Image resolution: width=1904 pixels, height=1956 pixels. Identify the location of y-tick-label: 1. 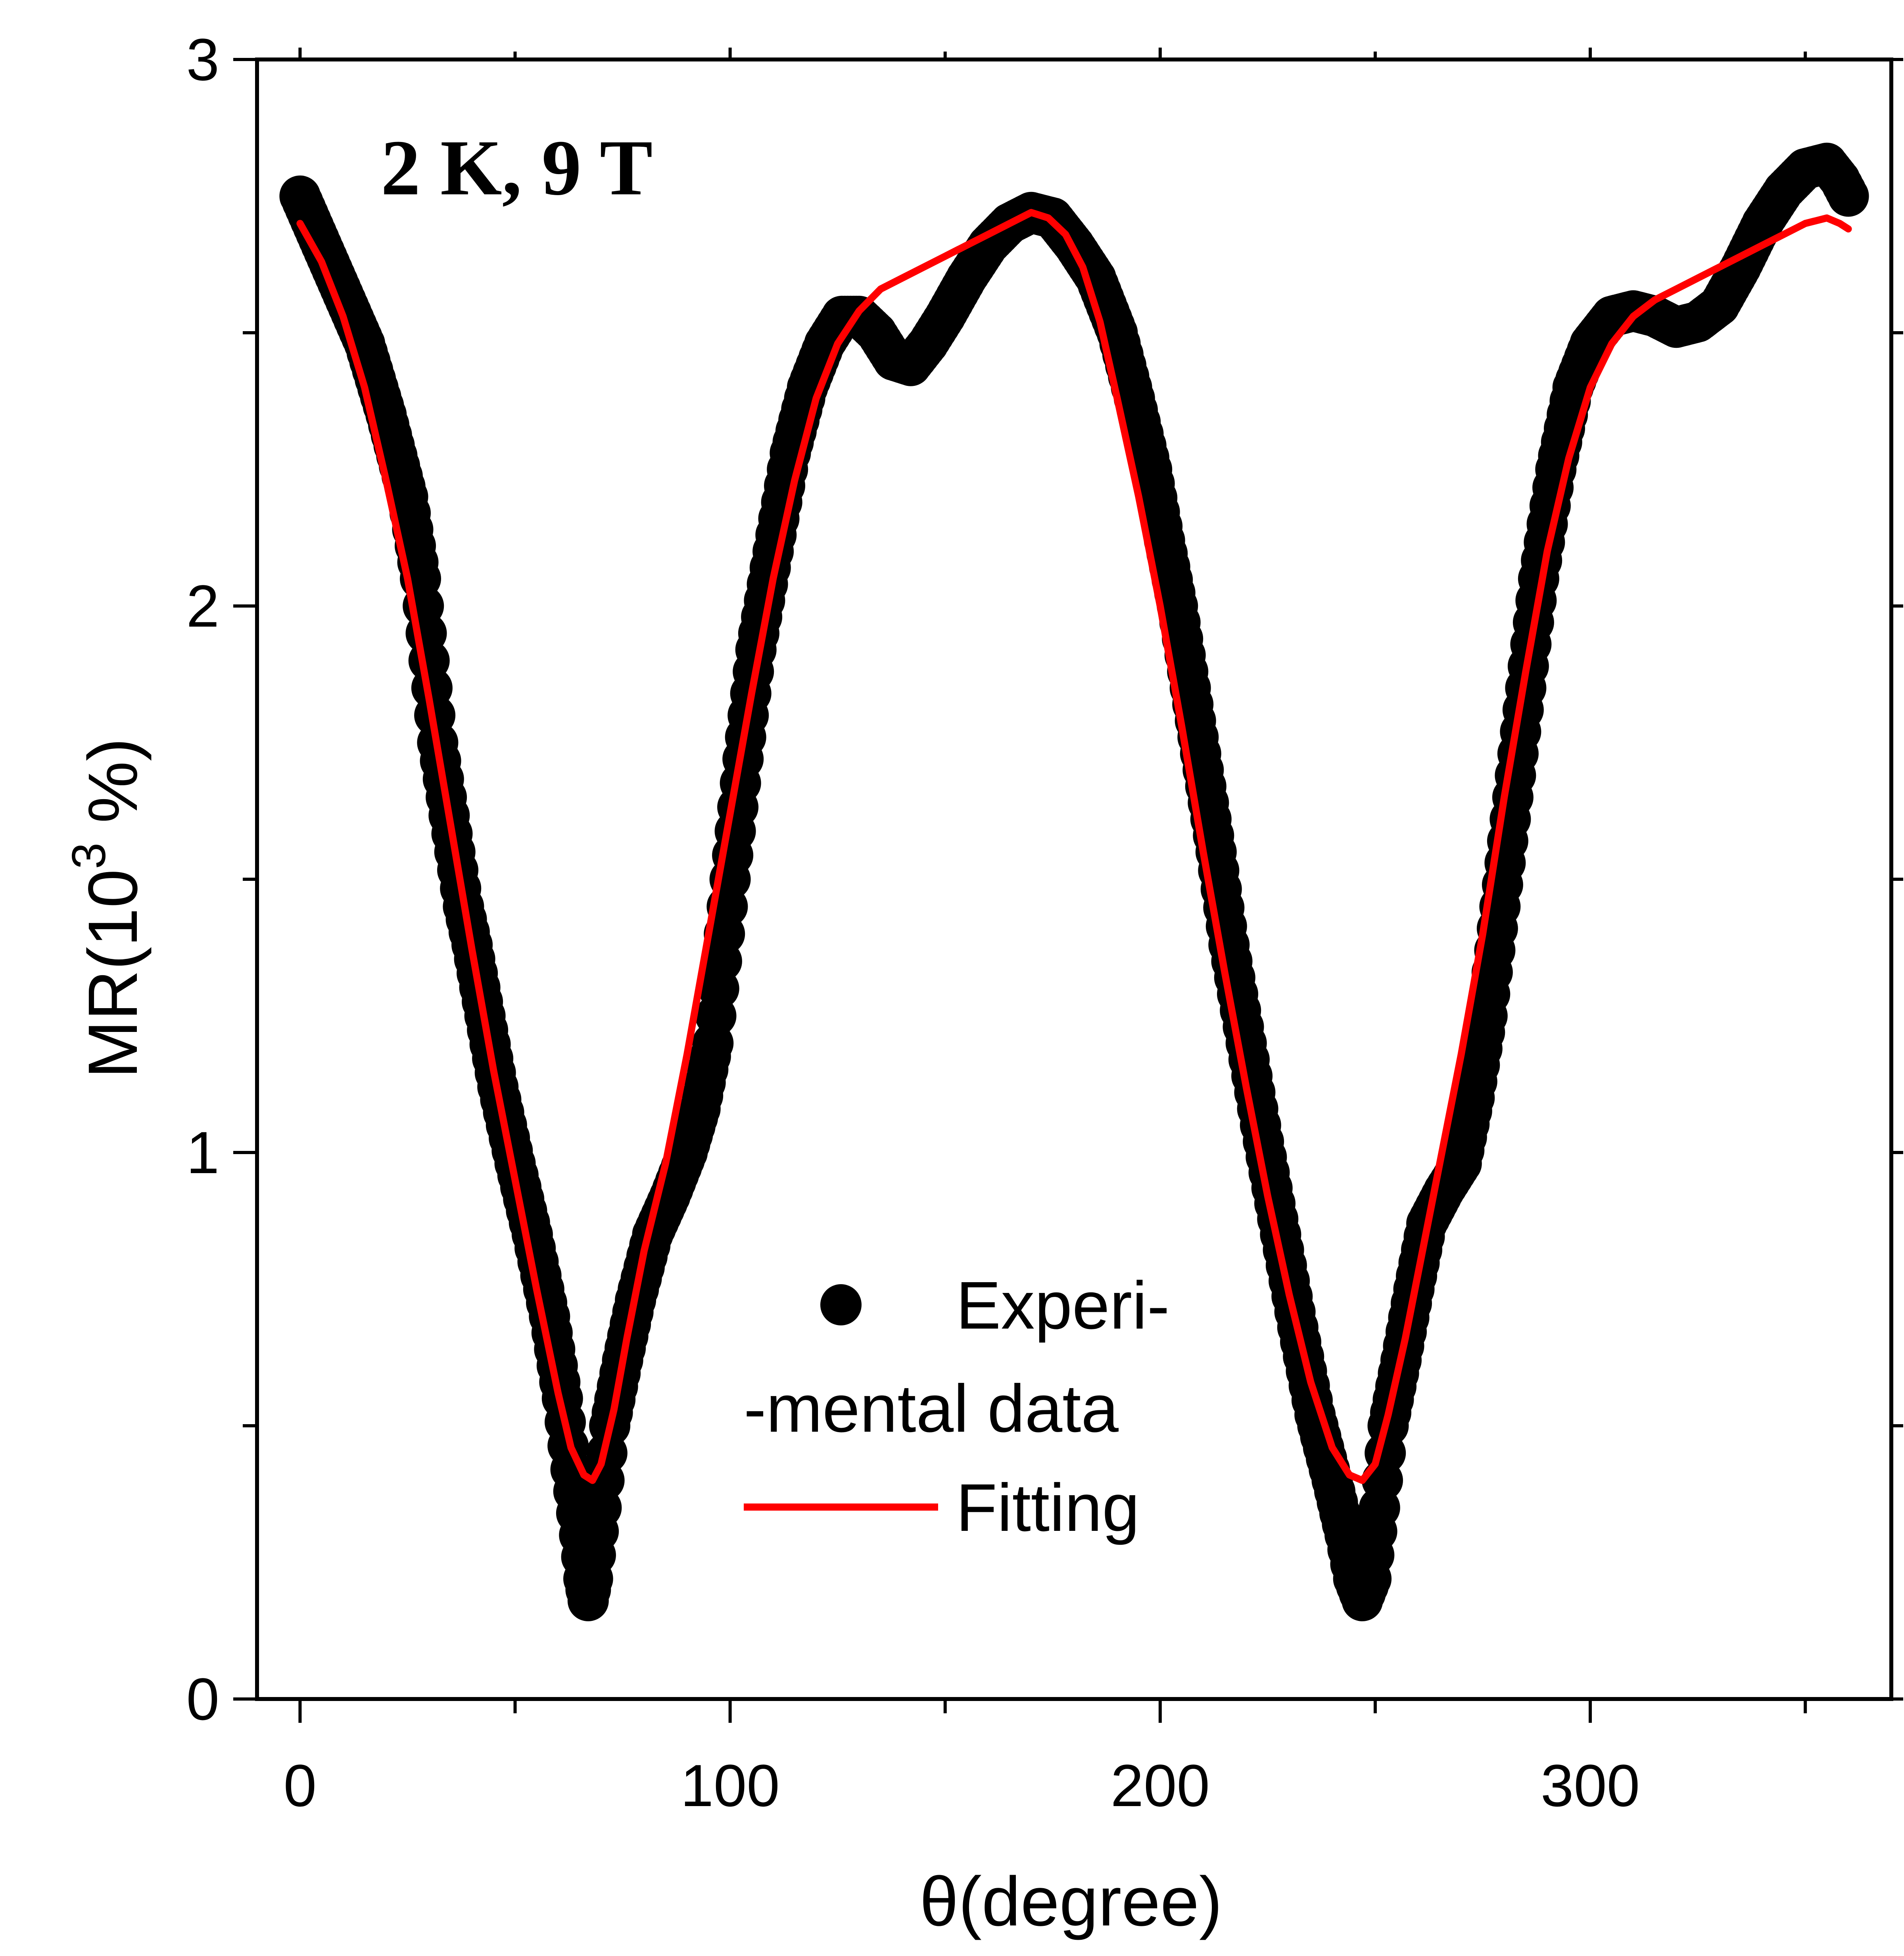
(202, 1152).